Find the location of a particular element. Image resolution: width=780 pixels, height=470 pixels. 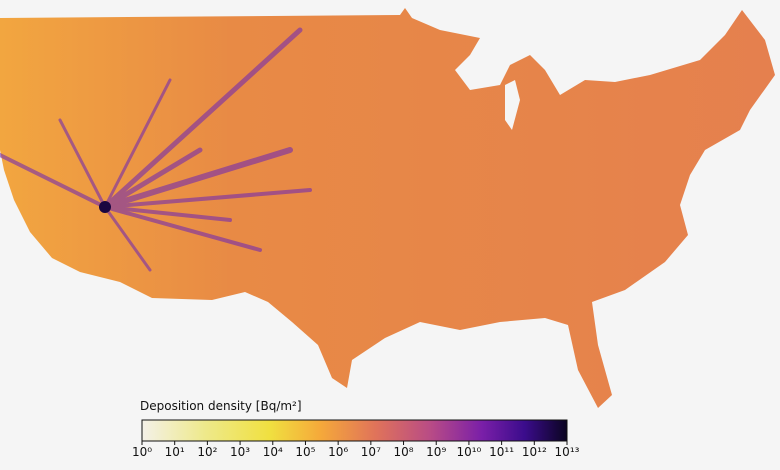

tick-label: 10¹² is located at coordinates (534, 452).